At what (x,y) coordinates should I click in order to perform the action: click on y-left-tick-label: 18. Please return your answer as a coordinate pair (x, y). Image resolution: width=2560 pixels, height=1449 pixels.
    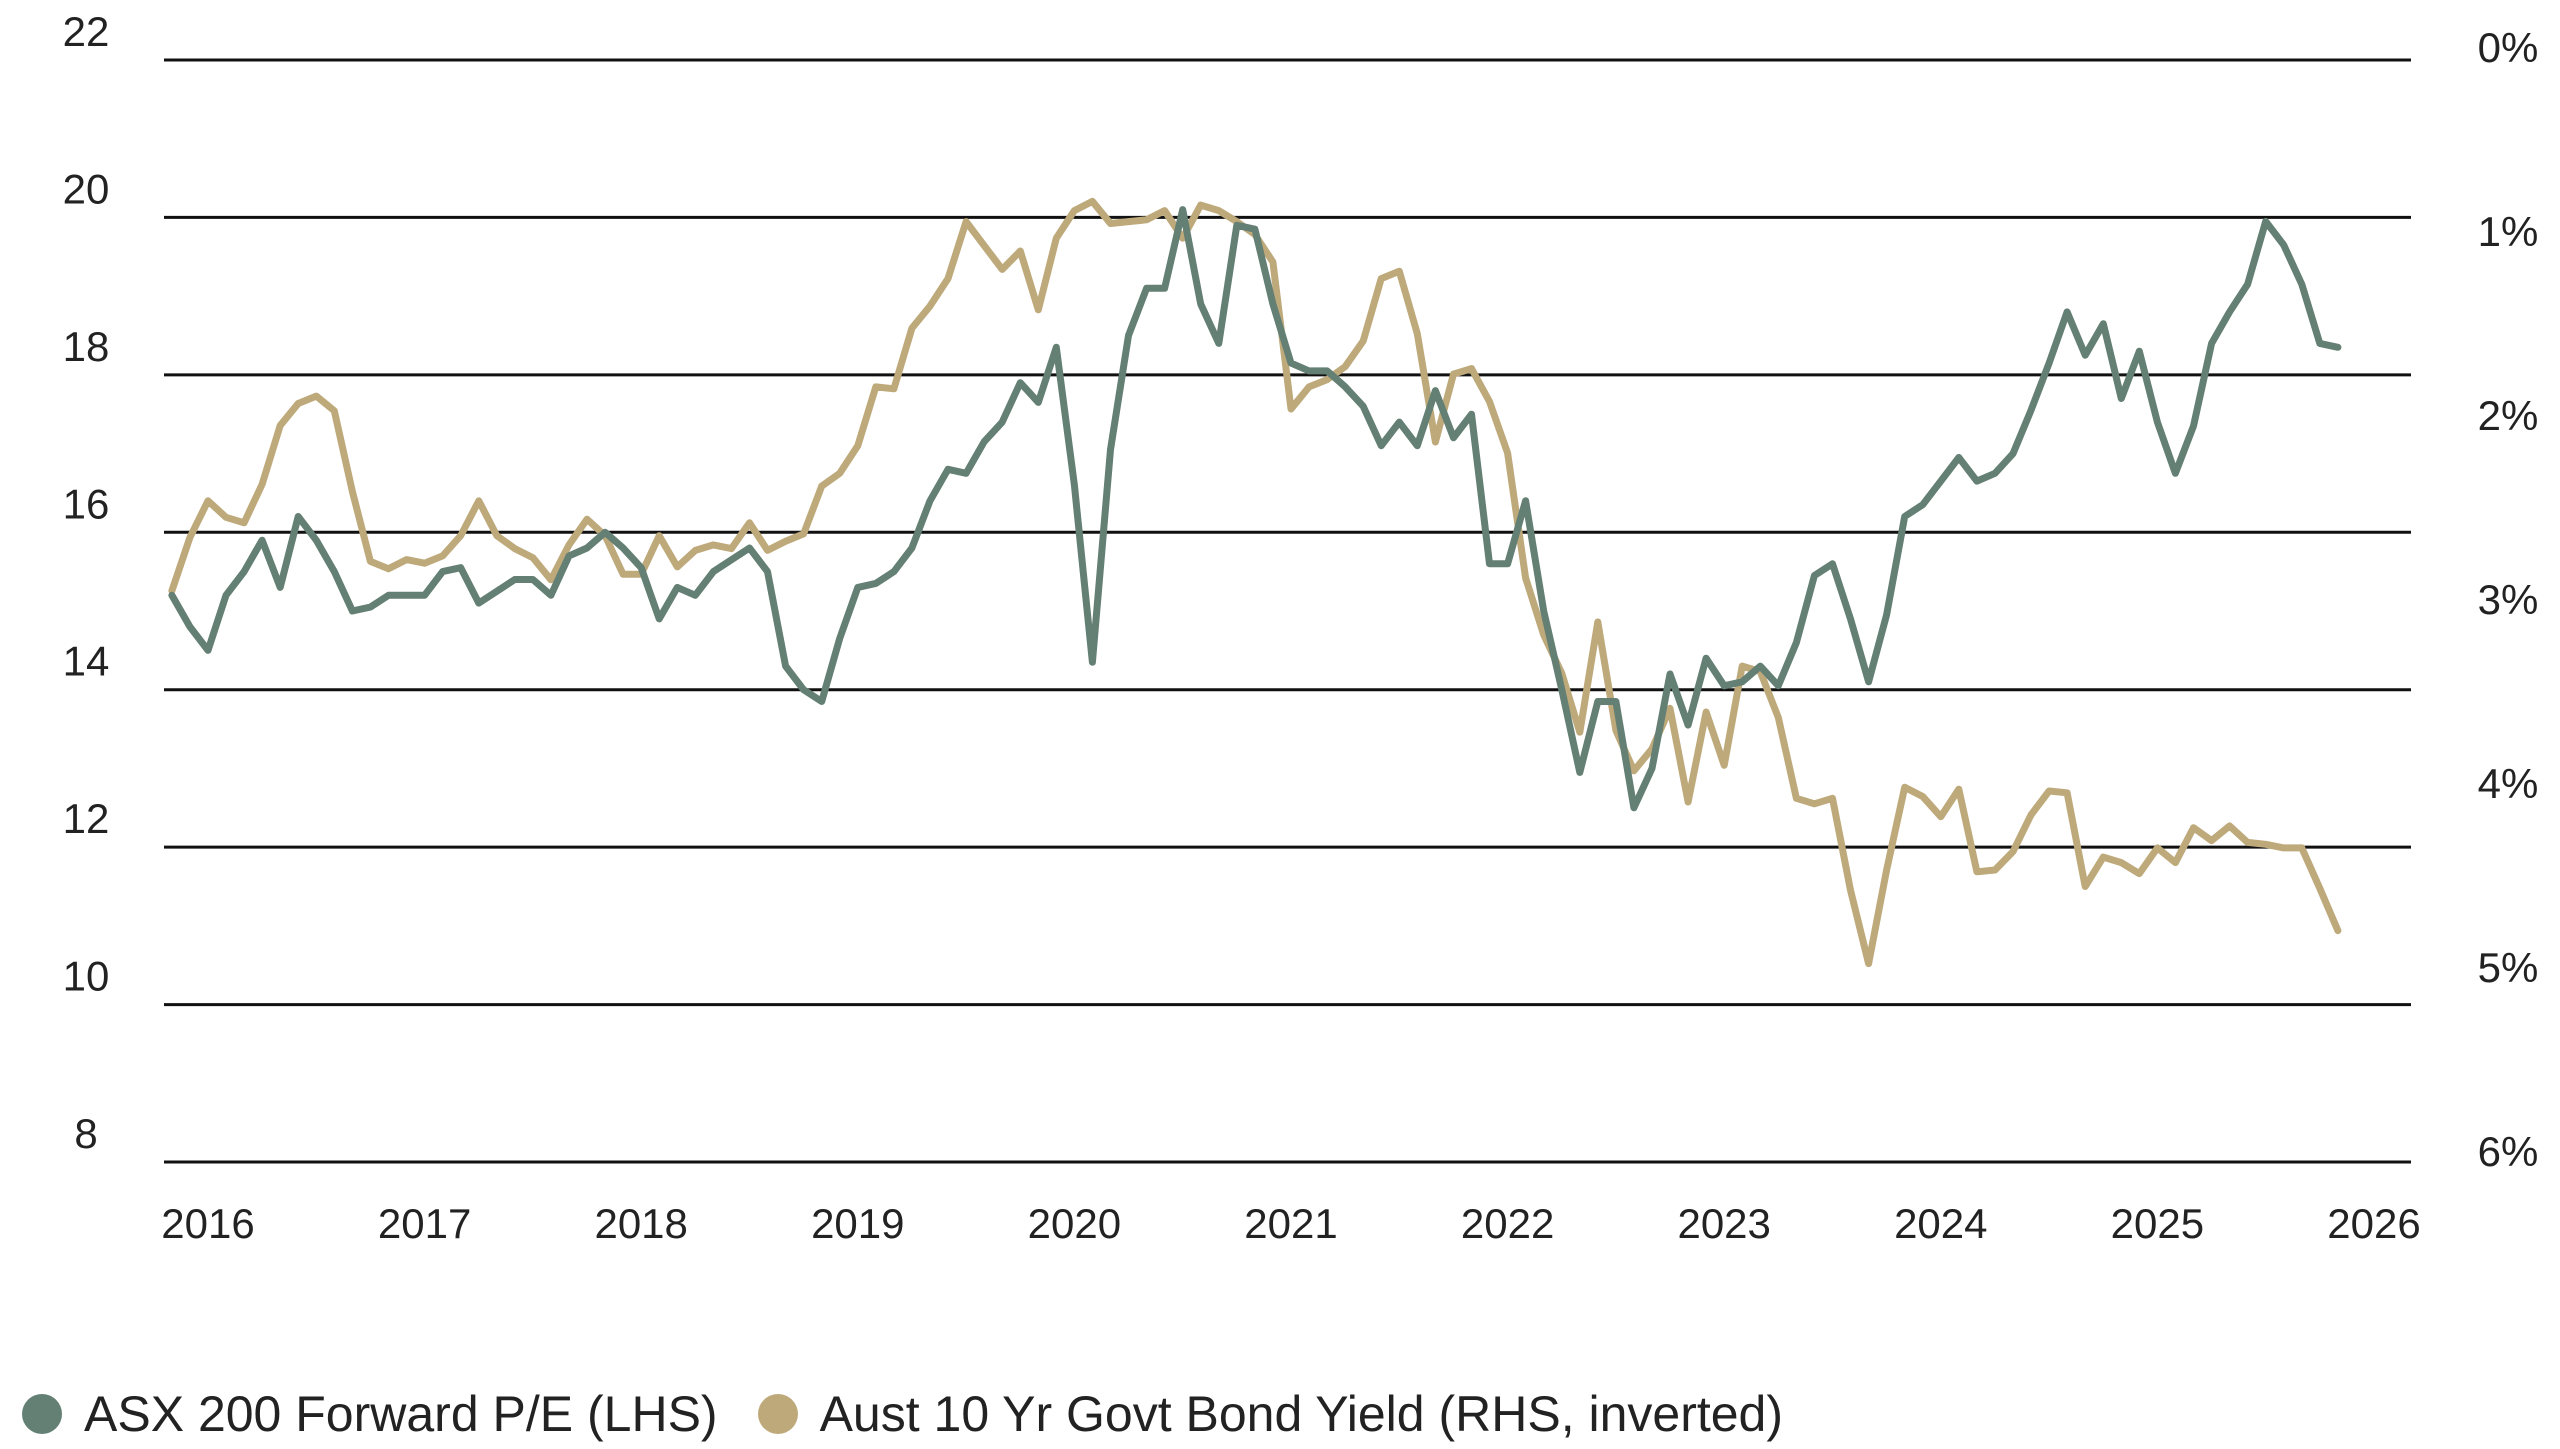
    Looking at the image, I should click on (86, 346).